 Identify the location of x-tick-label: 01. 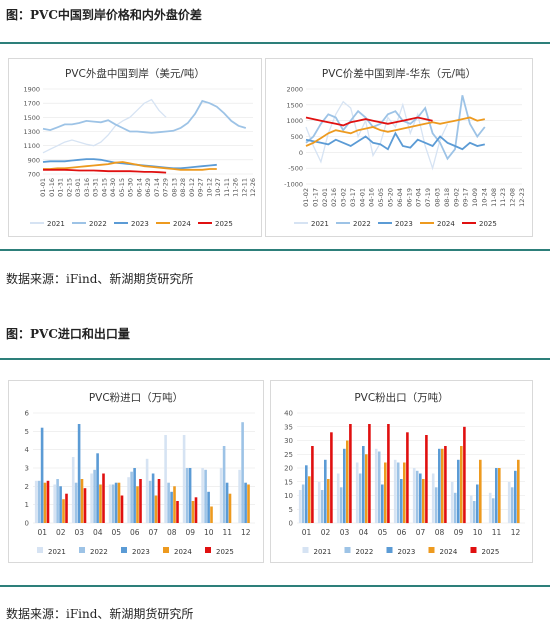
(307, 532).